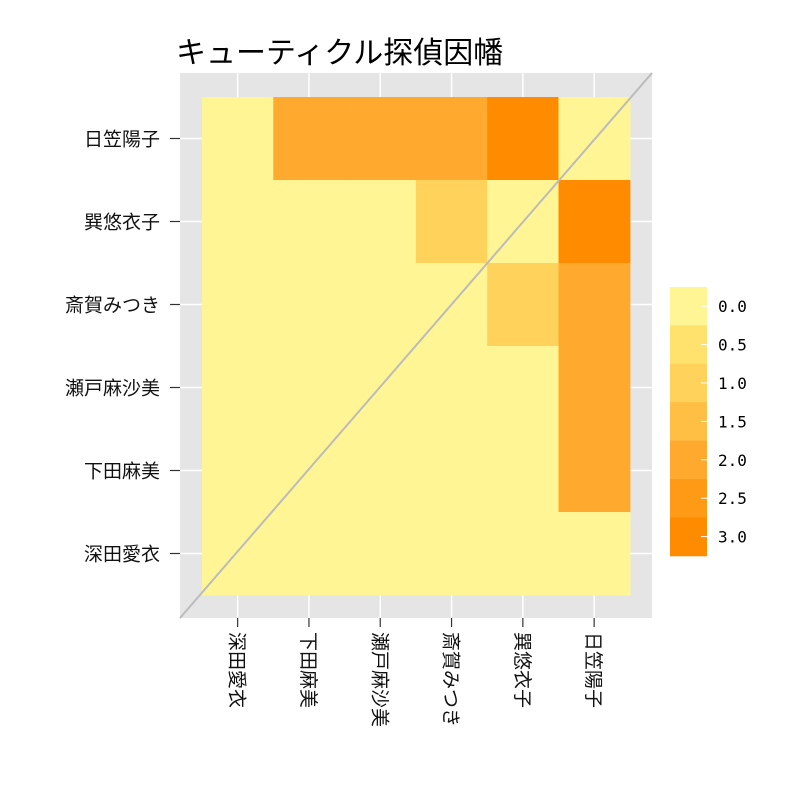 This screenshot has height=800, width=800. What do you see at coordinates (112, 306) in the screenshot?
I see `y-tick-label: 斎賀みつき` at bounding box center [112, 306].